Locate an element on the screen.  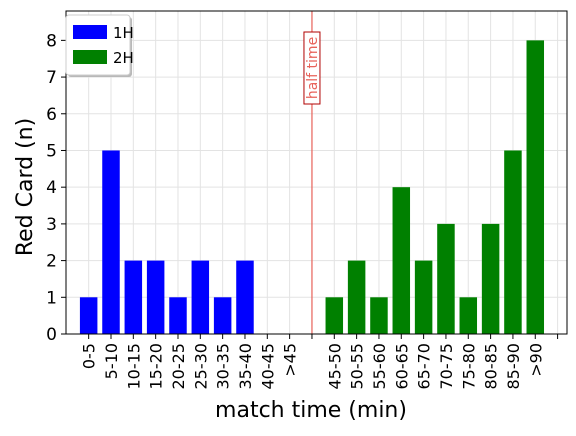
x-tick-label: 50-55 is located at coordinates (357, 366).